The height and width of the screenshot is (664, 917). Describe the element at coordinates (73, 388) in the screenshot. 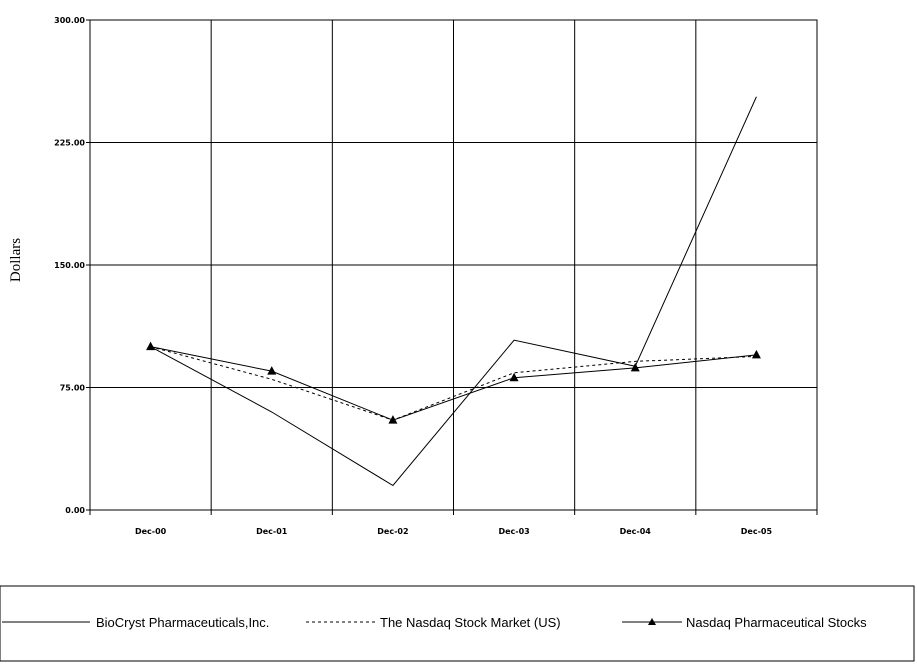

I see `y-tick-label: 75.00` at that location.